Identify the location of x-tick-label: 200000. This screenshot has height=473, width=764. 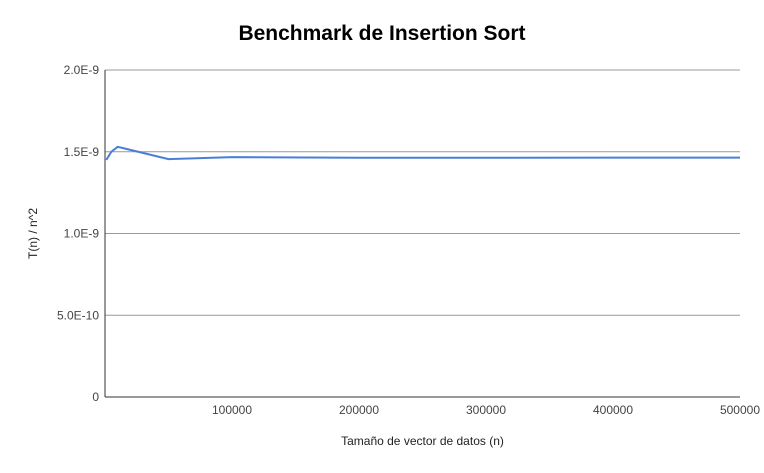
(359, 410).